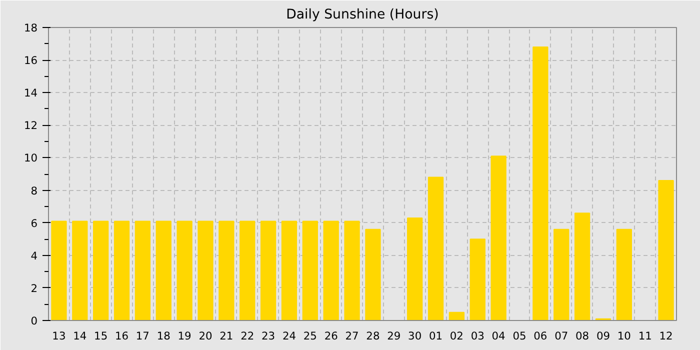  I want to click on x-tick-label: 16, so click(121, 336).